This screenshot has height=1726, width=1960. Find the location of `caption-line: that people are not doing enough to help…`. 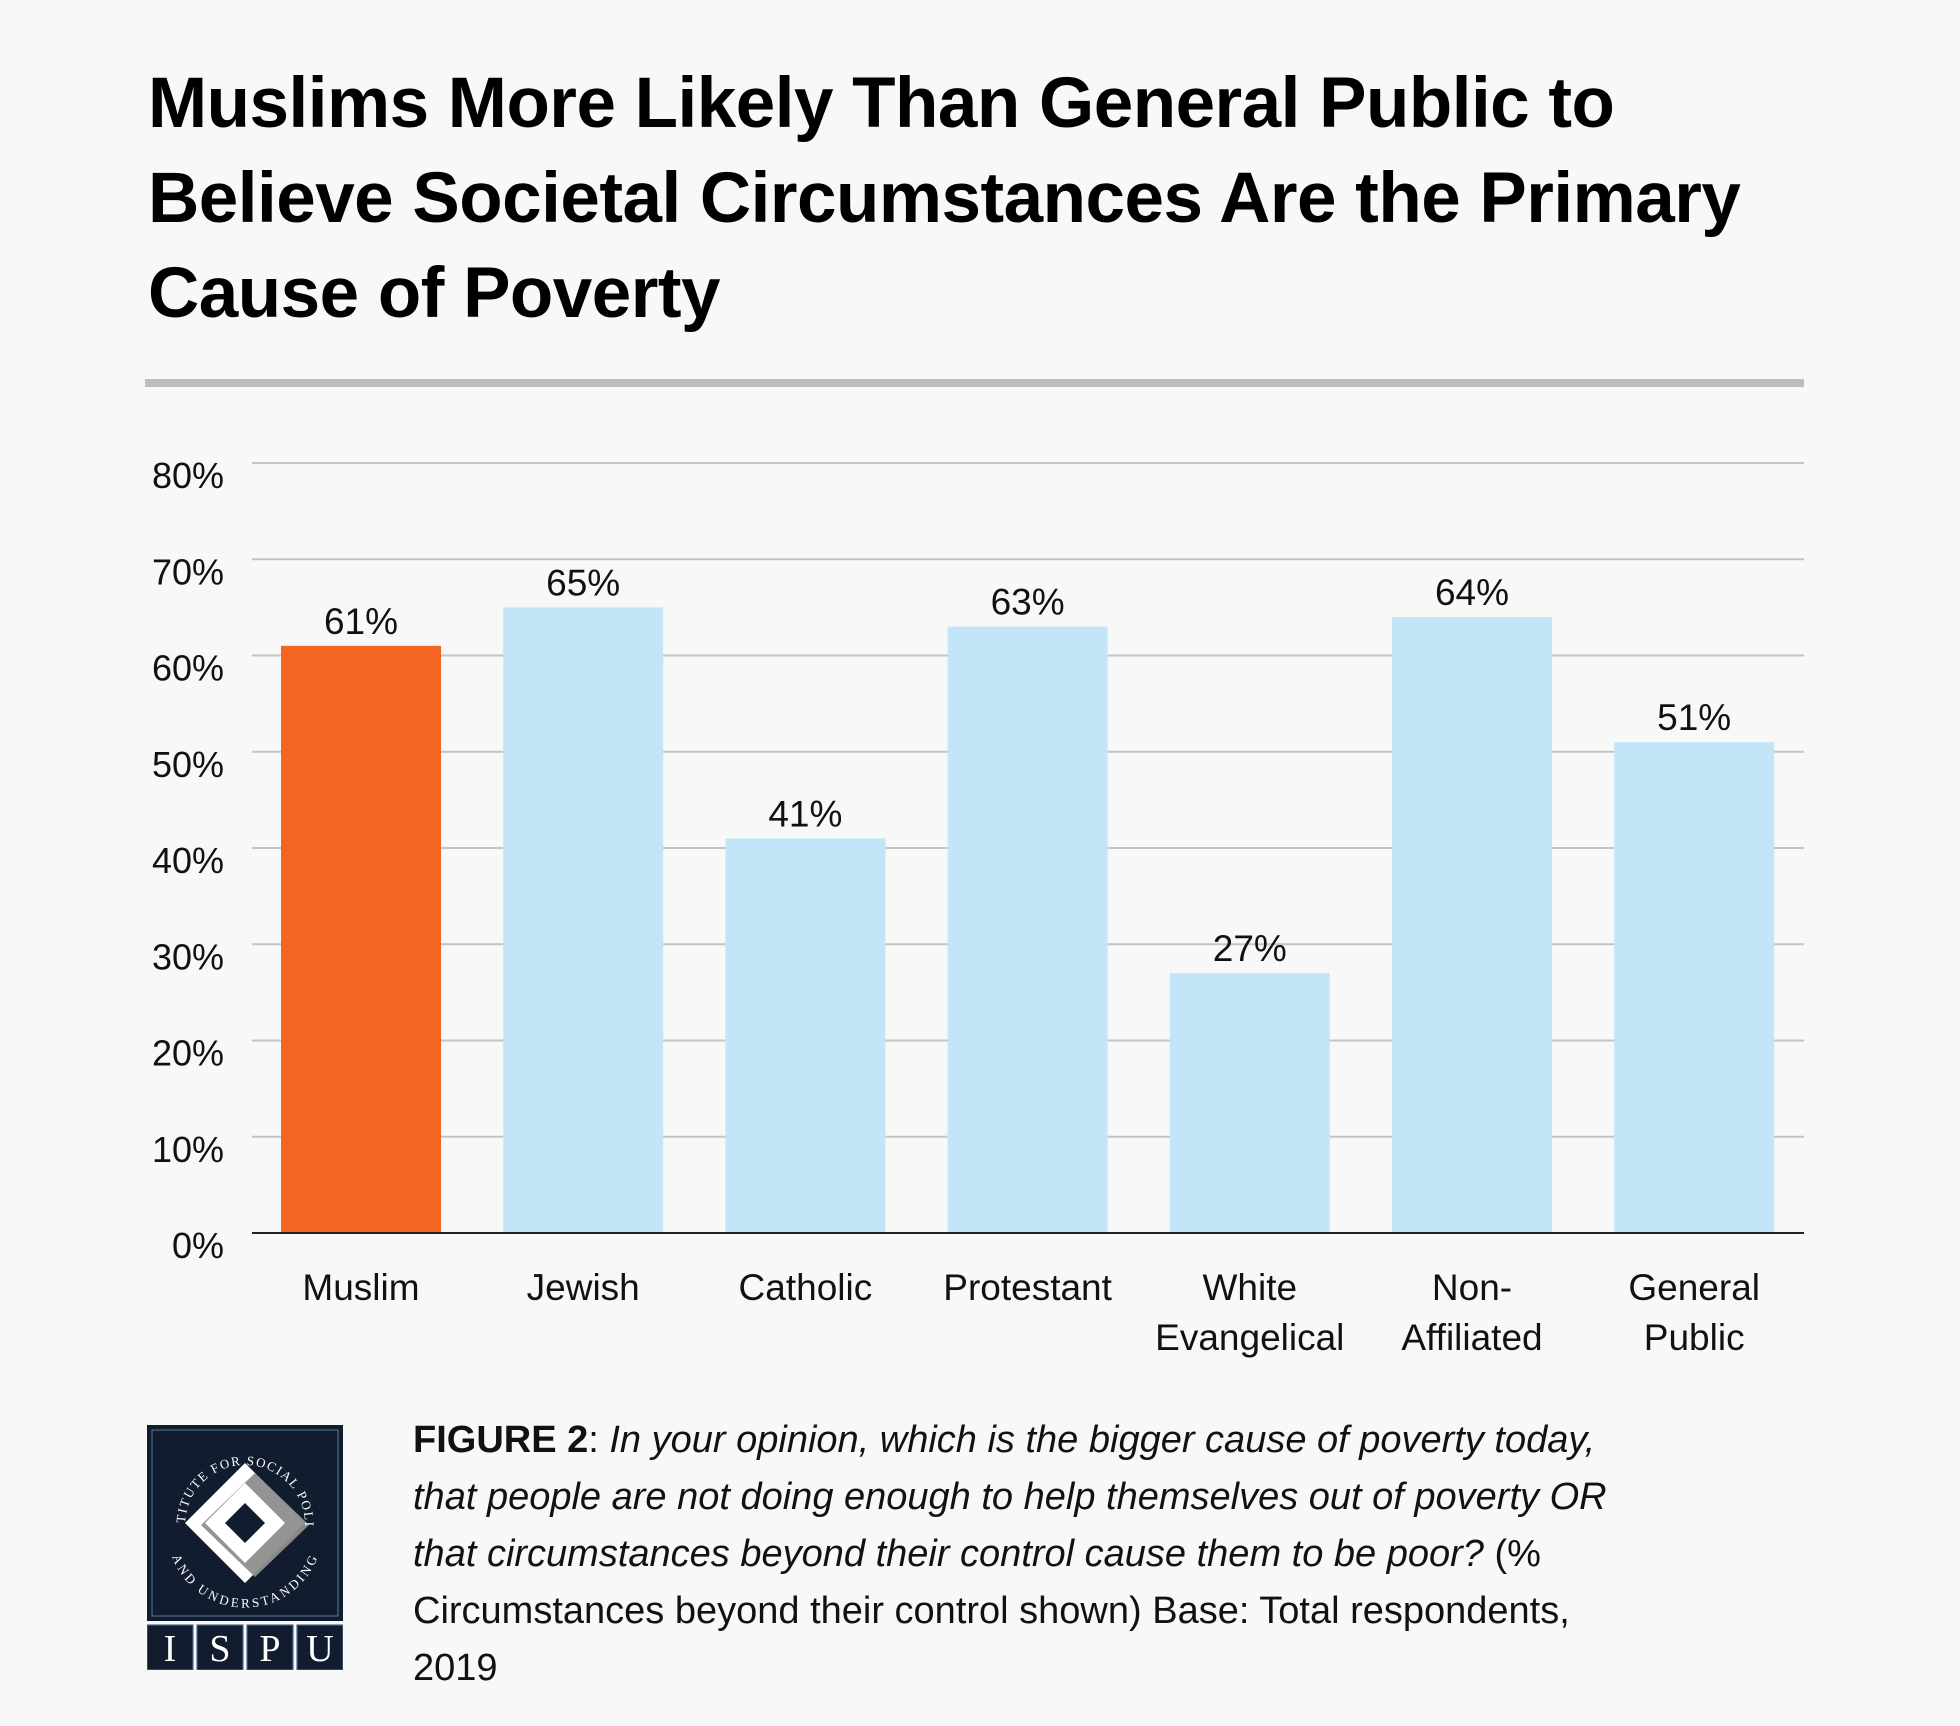

caption-line: that people are not doing enough to help… is located at coordinates (1113, 1497).